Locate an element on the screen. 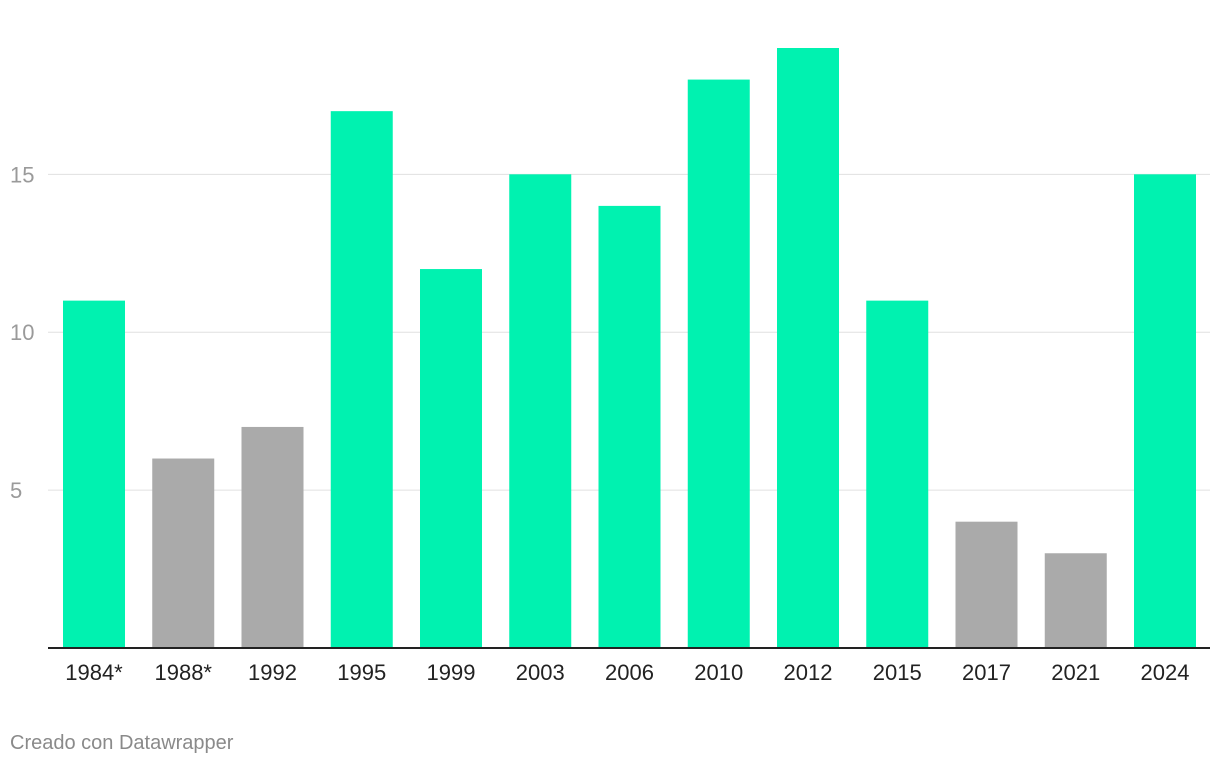  bar-1999 is located at coordinates (451, 458).